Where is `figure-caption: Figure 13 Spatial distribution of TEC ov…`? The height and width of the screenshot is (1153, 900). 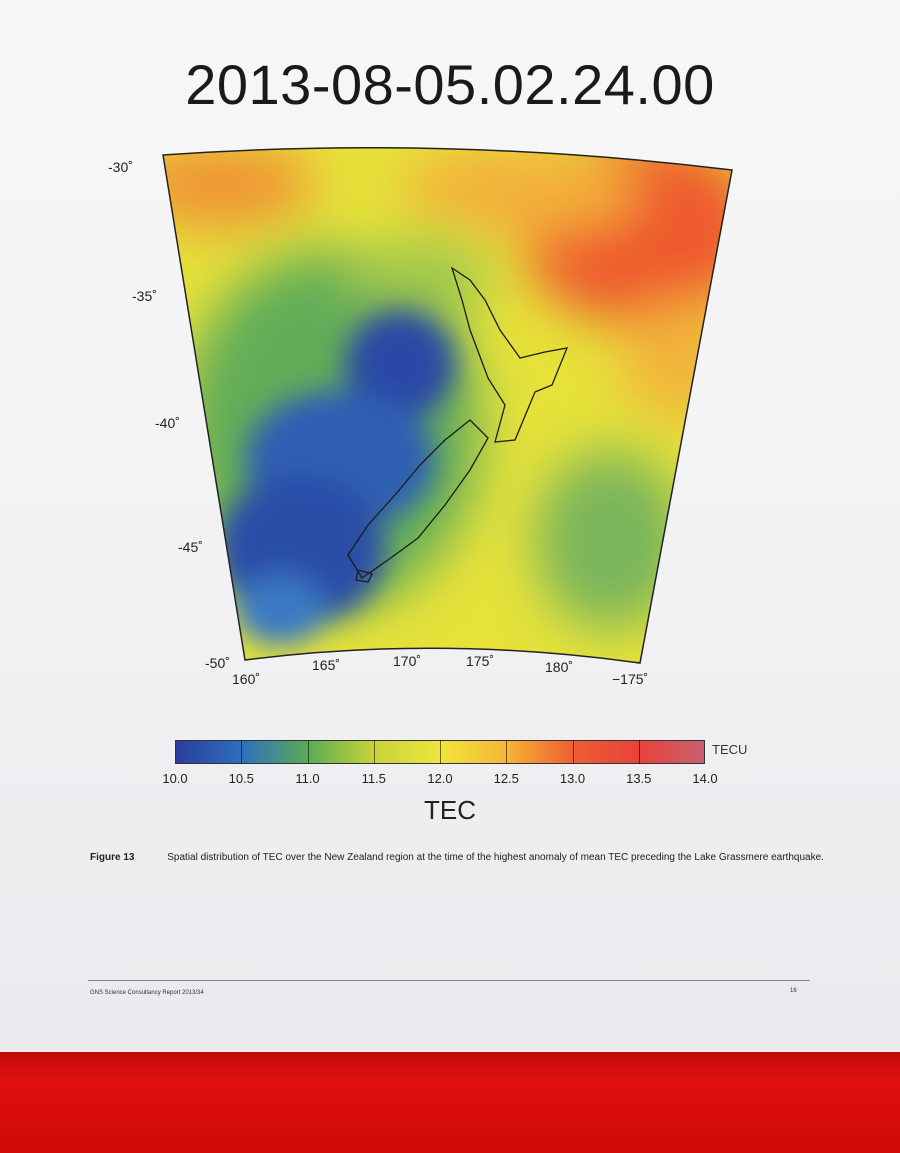 figure-caption: Figure 13 Spatial distribution of TEC ov… is located at coordinates (470, 858).